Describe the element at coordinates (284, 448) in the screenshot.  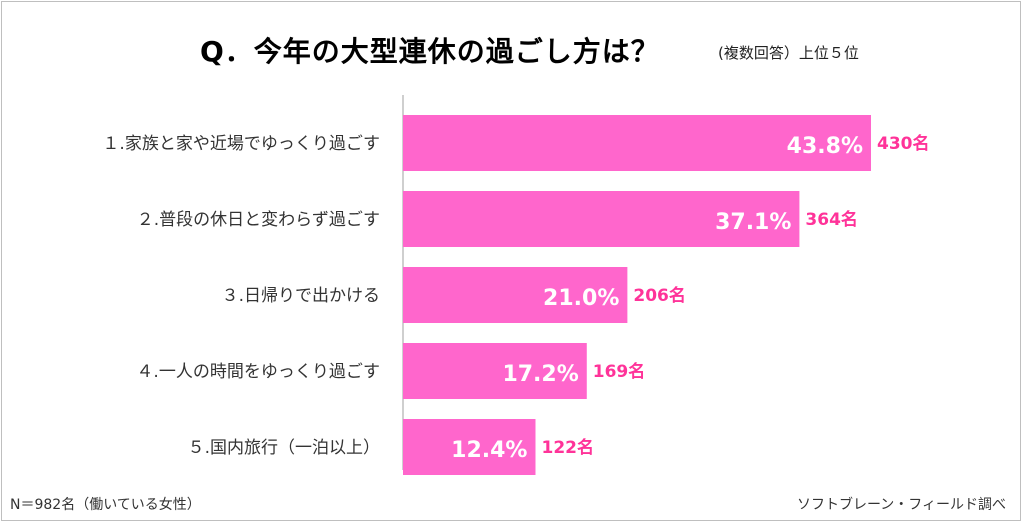
I see `category-label: ５.国内旅行（一泊以上）` at that location.